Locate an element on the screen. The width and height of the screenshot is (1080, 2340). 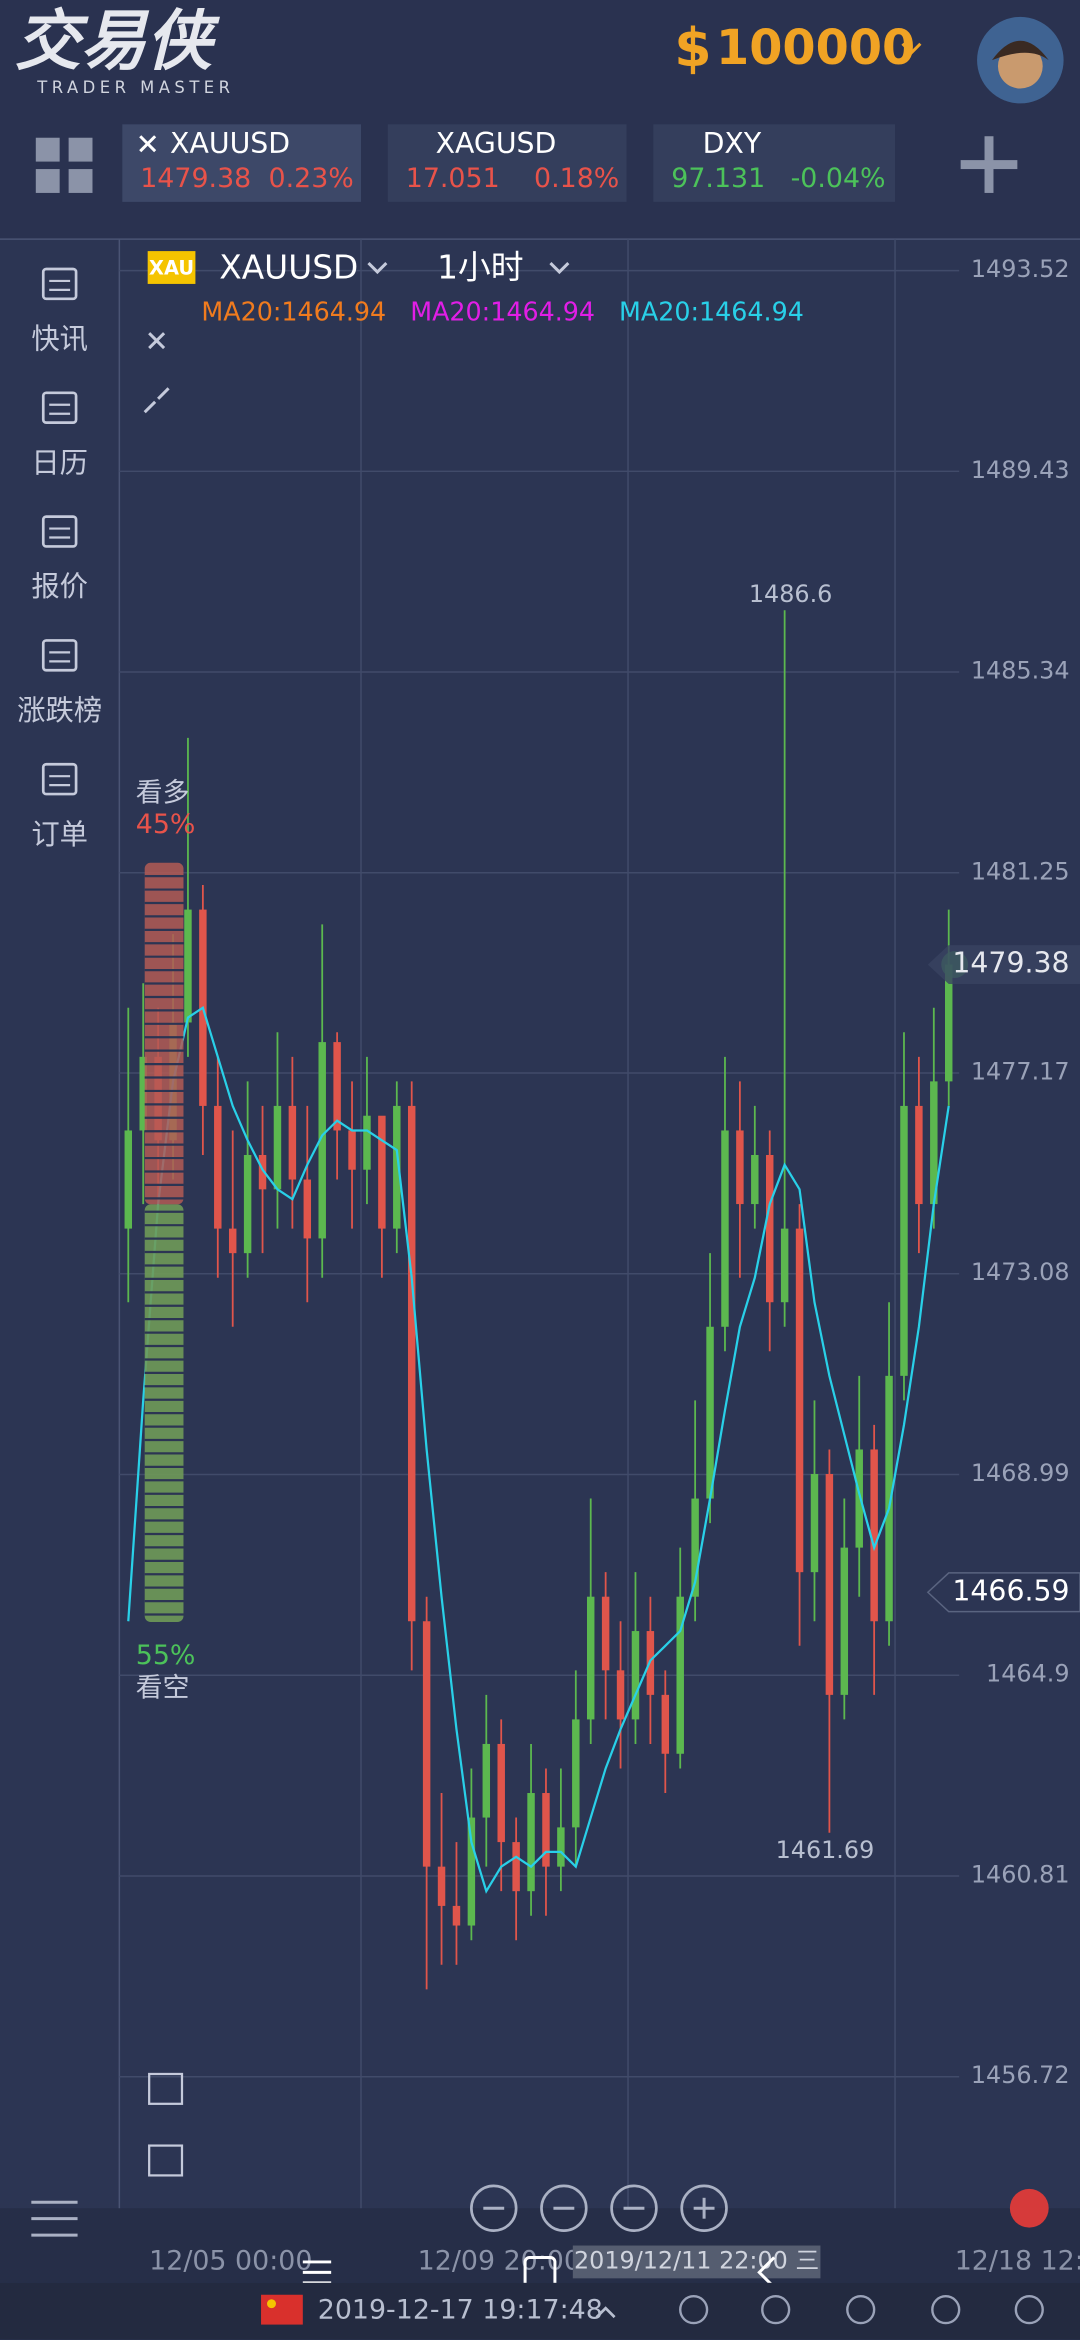
sidebar-item: 报价 is located at coordinates (59, 559).